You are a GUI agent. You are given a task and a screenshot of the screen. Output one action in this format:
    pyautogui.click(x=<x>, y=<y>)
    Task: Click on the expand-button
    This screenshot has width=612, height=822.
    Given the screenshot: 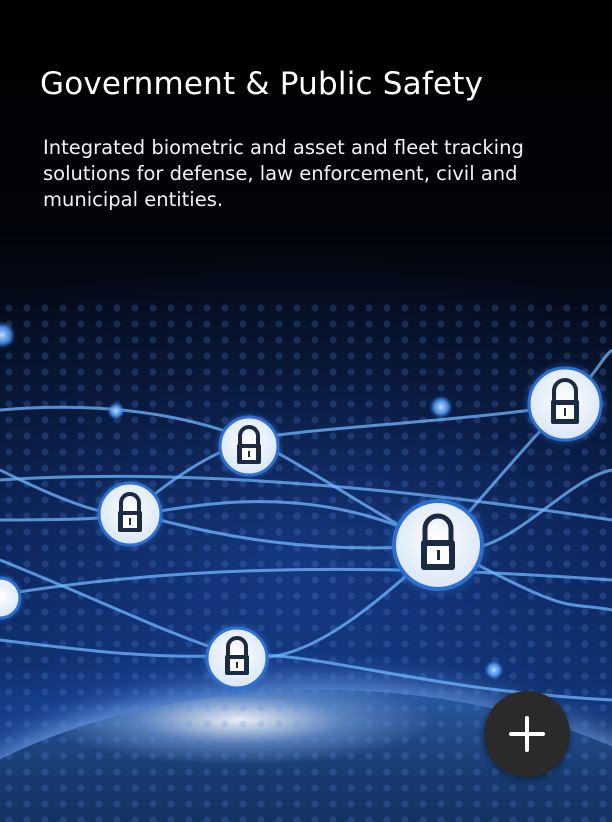 What is the action you would take?
    pyautogui.click(x=527, y=734)
    